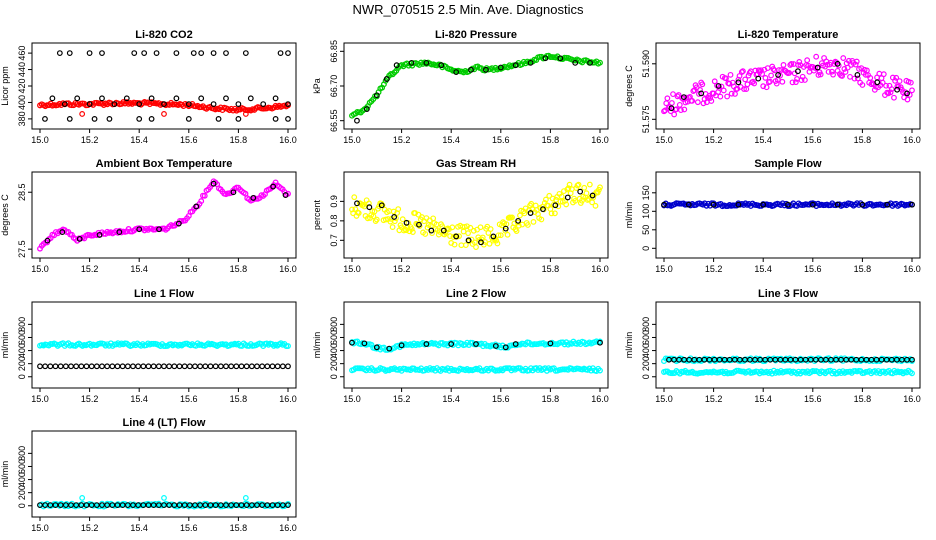  Describe the element at coordinates (22, 53) in the screenshot. I see `y-tick-label: 460` at that location.